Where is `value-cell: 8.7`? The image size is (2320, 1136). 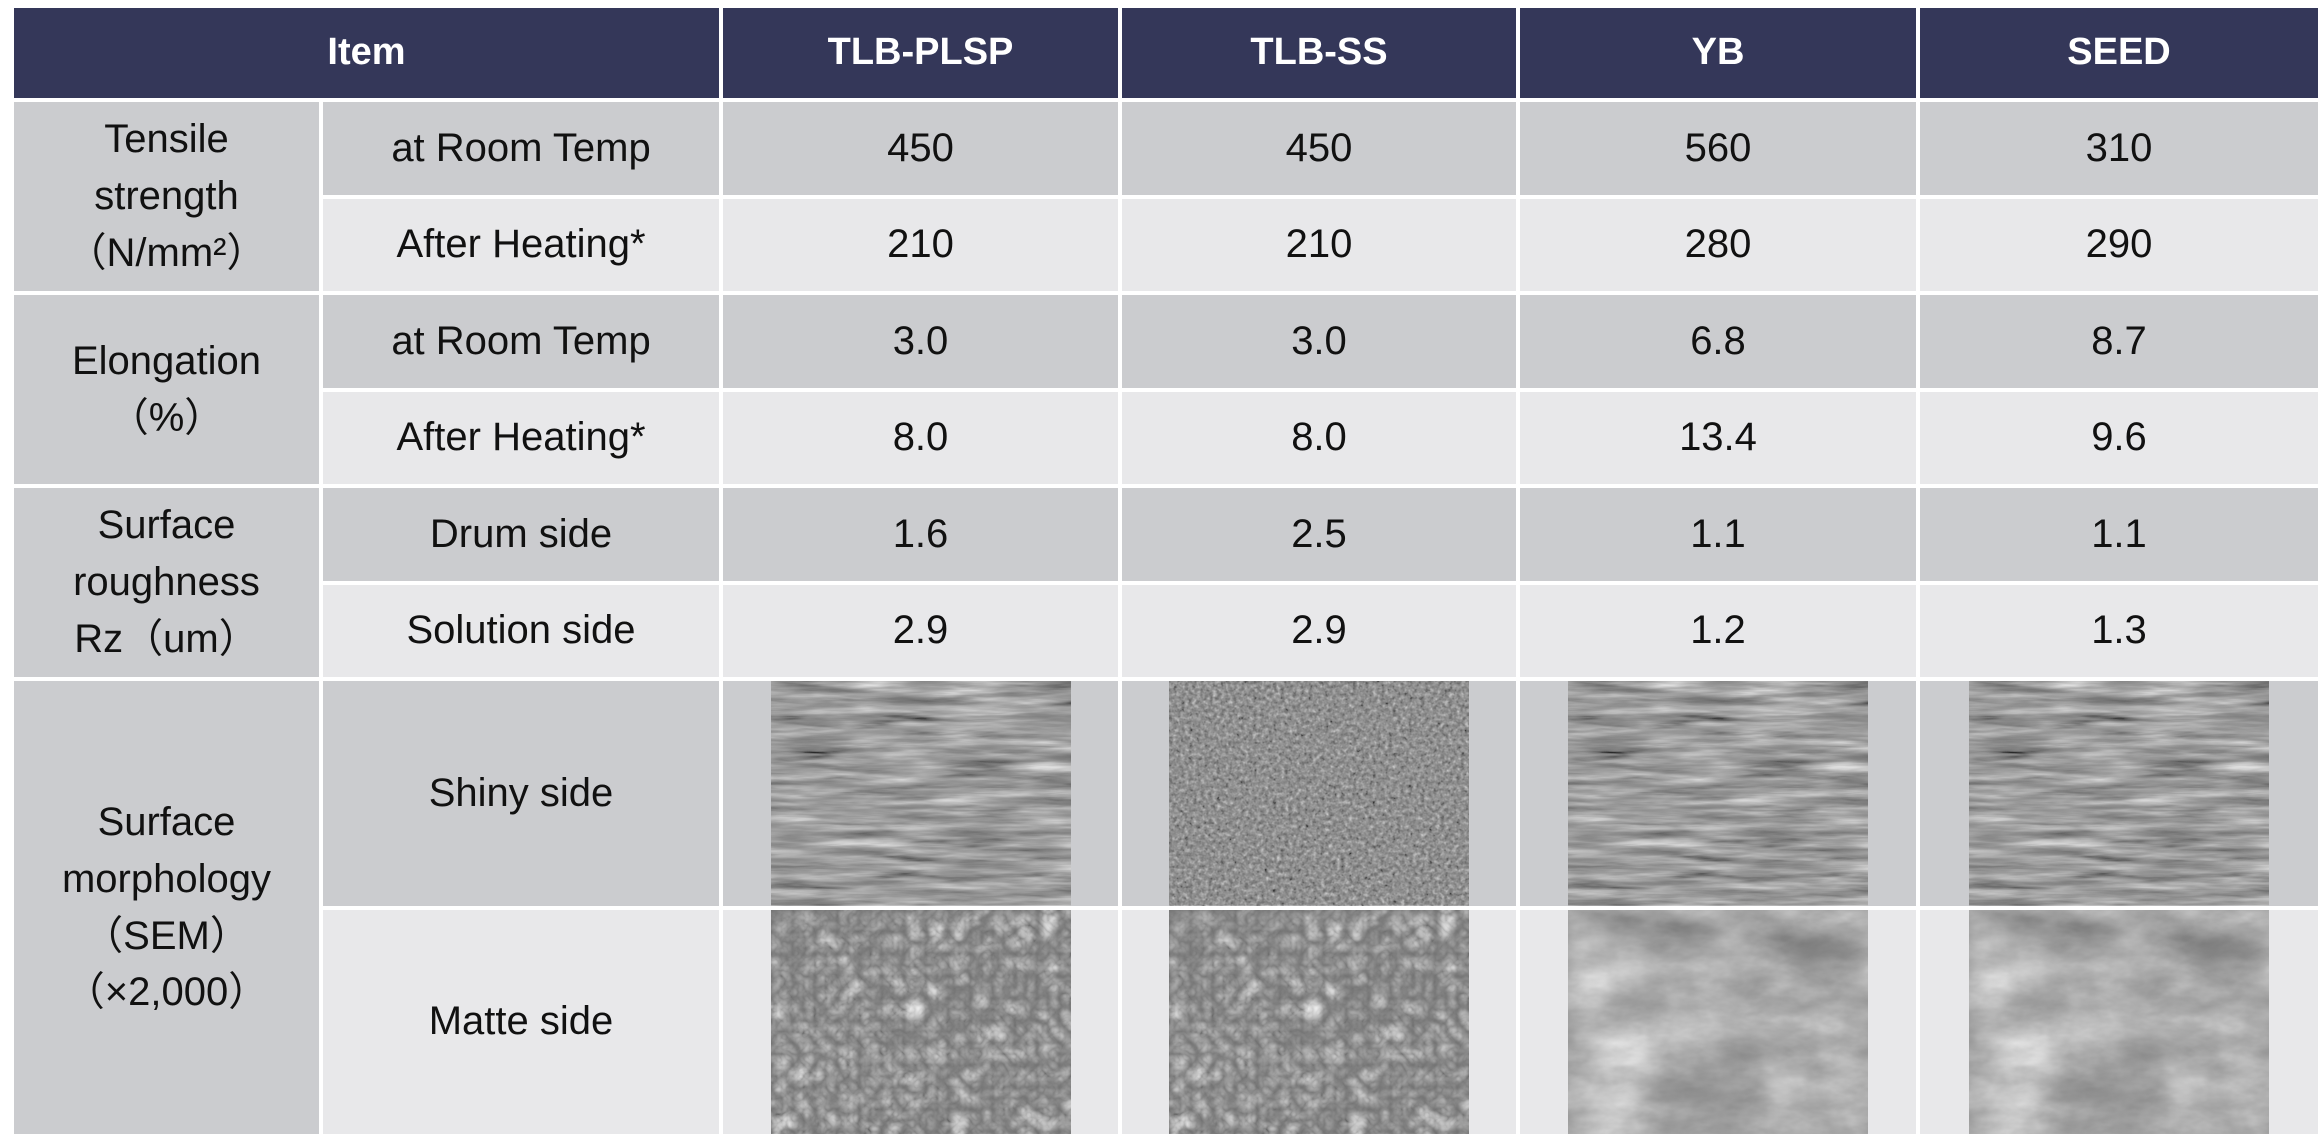 value-cell: 8.7 is located at coordinates (2119, 341).